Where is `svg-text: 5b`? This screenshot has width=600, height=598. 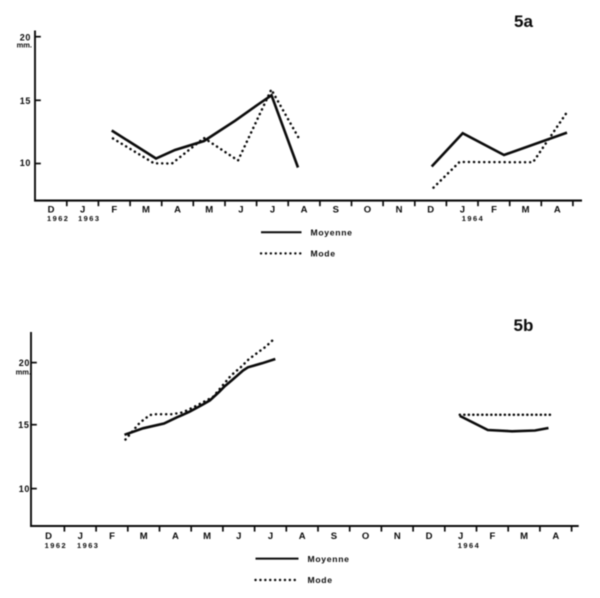
svg-text: 5b is located at coordinates (524, 325).